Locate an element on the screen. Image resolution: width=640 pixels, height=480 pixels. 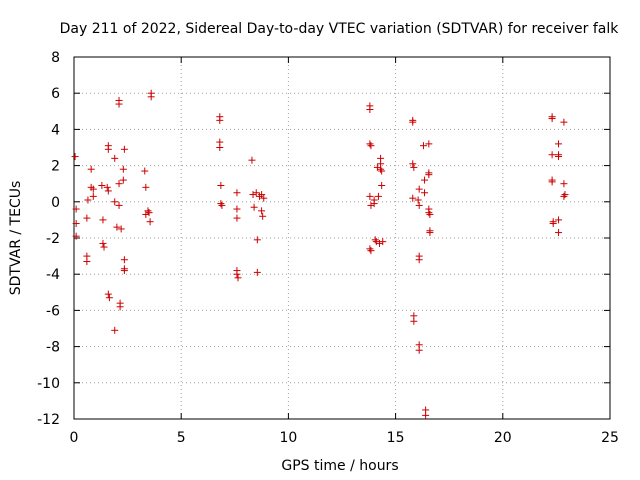
y-axis-tick-labels: -12 -10 -8 -6 -4 -2 0 2 4 6 8 is located at coordinates (48, 239).